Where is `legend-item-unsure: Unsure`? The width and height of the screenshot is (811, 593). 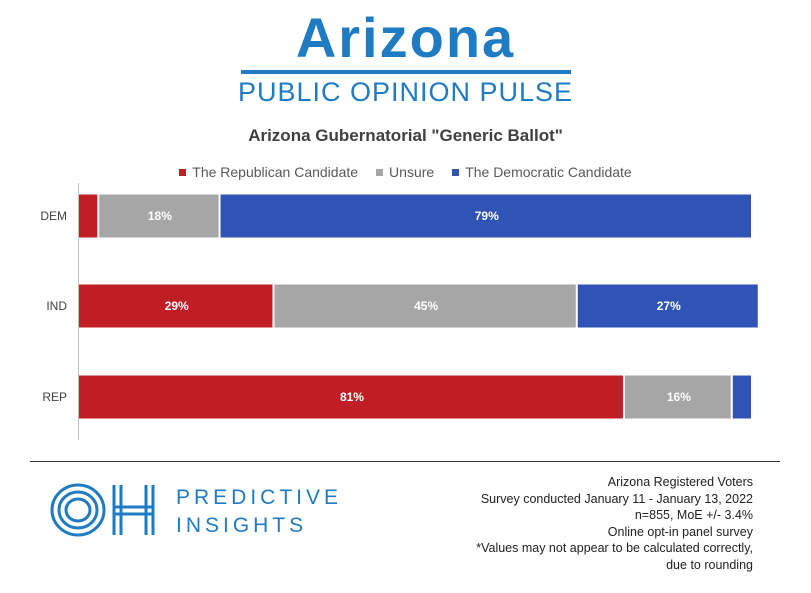 legend-item-unsure: Unsure is located at coordinates (405, 172).